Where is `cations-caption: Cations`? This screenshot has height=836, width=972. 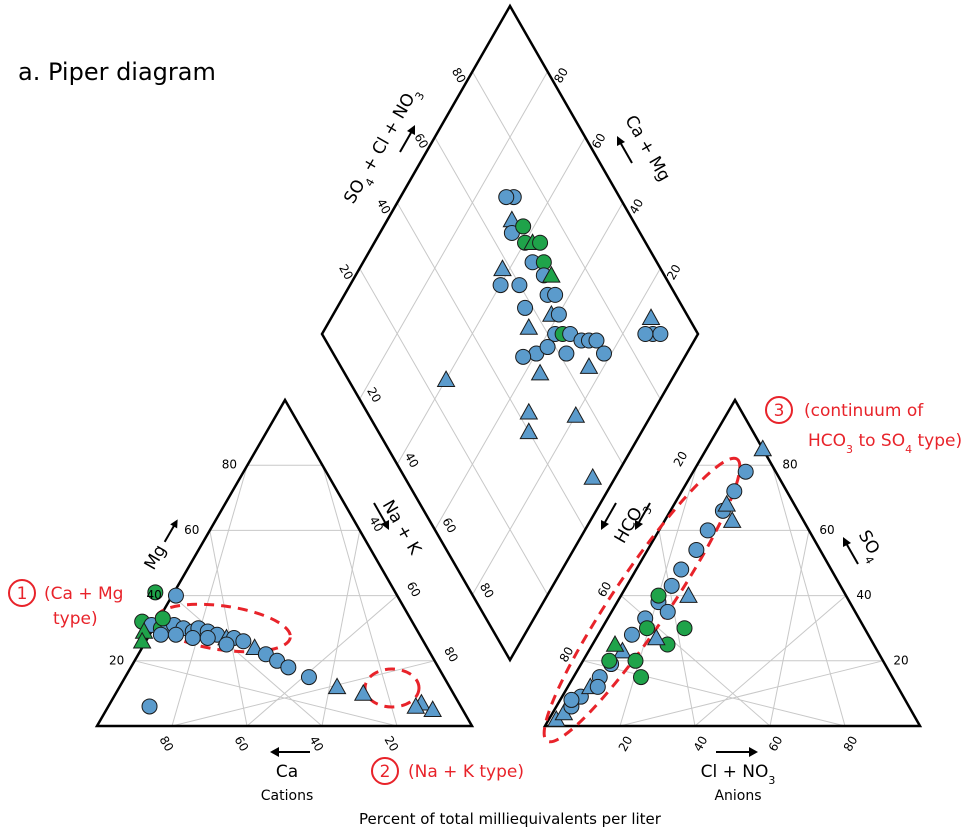
cations-caption: Cations is located at coordinates (287, 796).